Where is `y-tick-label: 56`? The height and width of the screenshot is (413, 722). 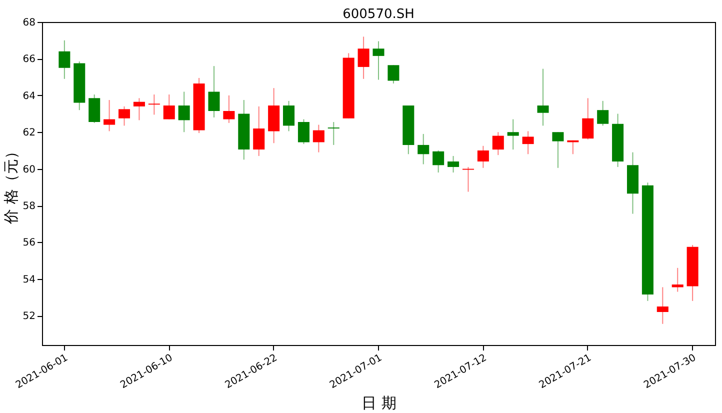 y-tick-label: 56 is located at coordinates (29, 243).